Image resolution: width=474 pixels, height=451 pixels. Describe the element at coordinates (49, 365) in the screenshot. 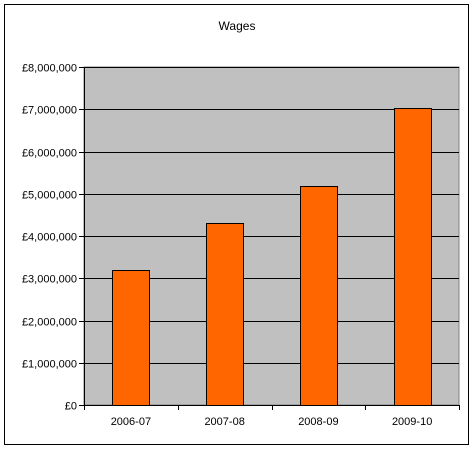

I see `y-tick-label: £1,000,000` at that location.